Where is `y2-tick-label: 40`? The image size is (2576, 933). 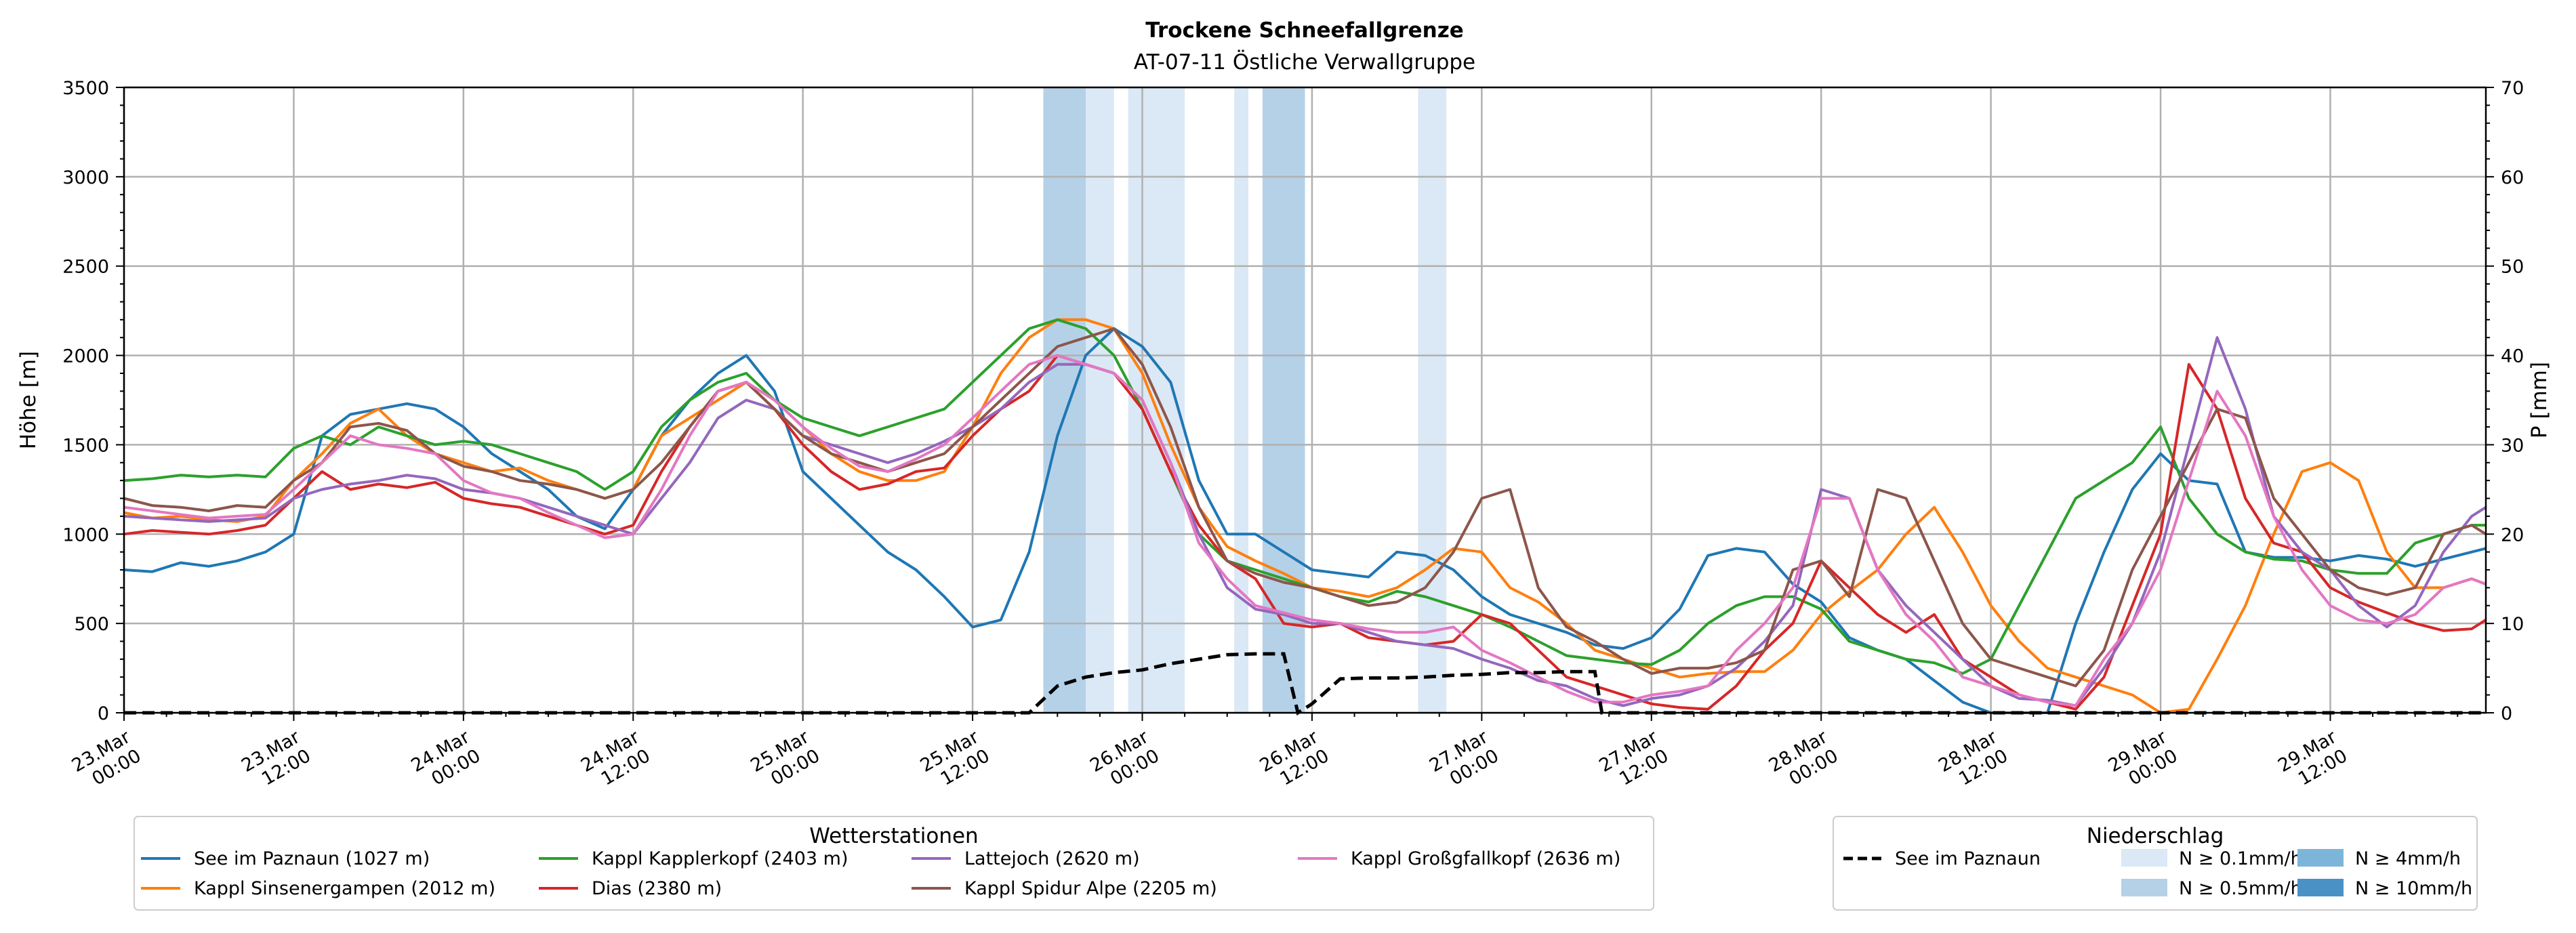 y2-tick-label: 40 is located at coordinates (2513, 356).